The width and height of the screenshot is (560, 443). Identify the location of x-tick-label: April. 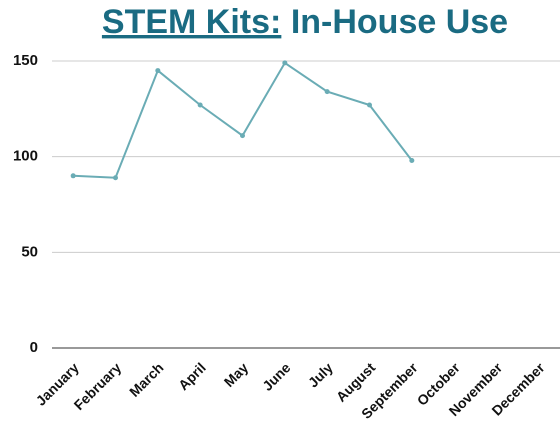
(192, 376).